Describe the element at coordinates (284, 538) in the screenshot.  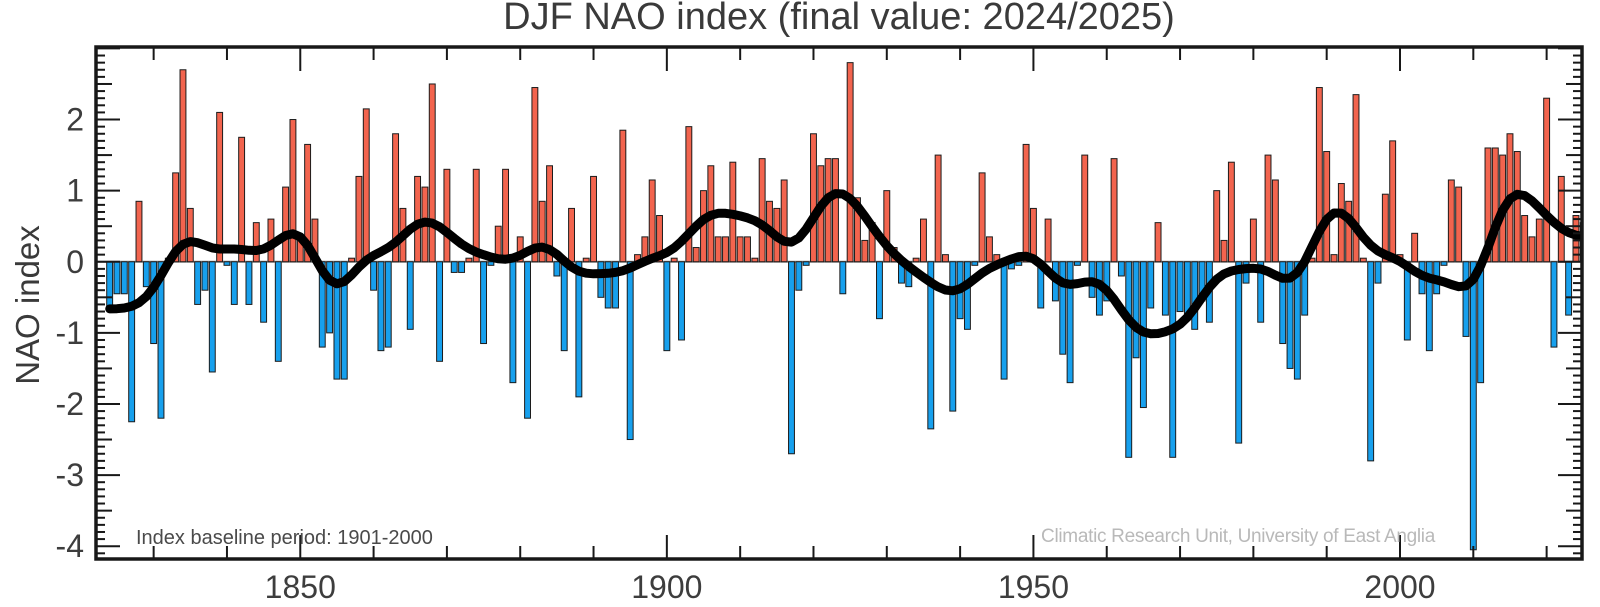
I see `baseline-period-annotation: Index baseline period: 1901-2000` at that location.